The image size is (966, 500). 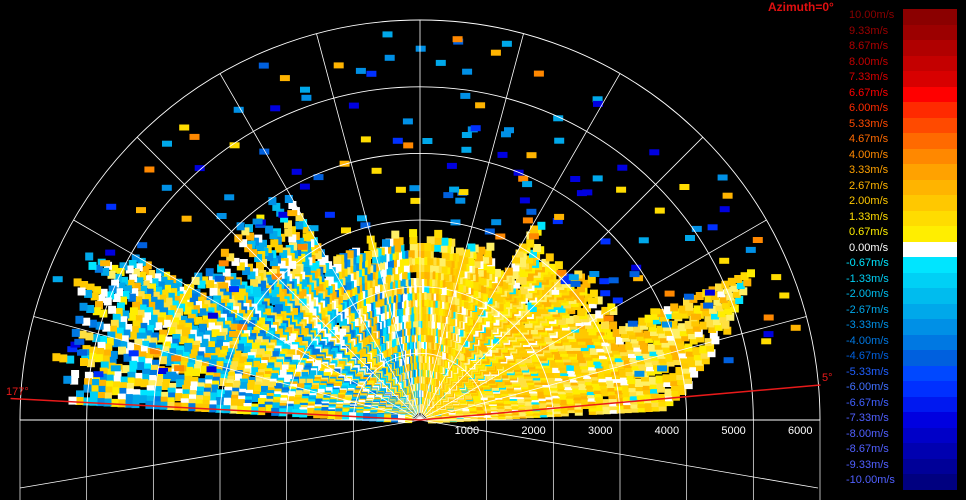 I want to click on scale-label: 10.00m/s, so click(x=872, y=15).